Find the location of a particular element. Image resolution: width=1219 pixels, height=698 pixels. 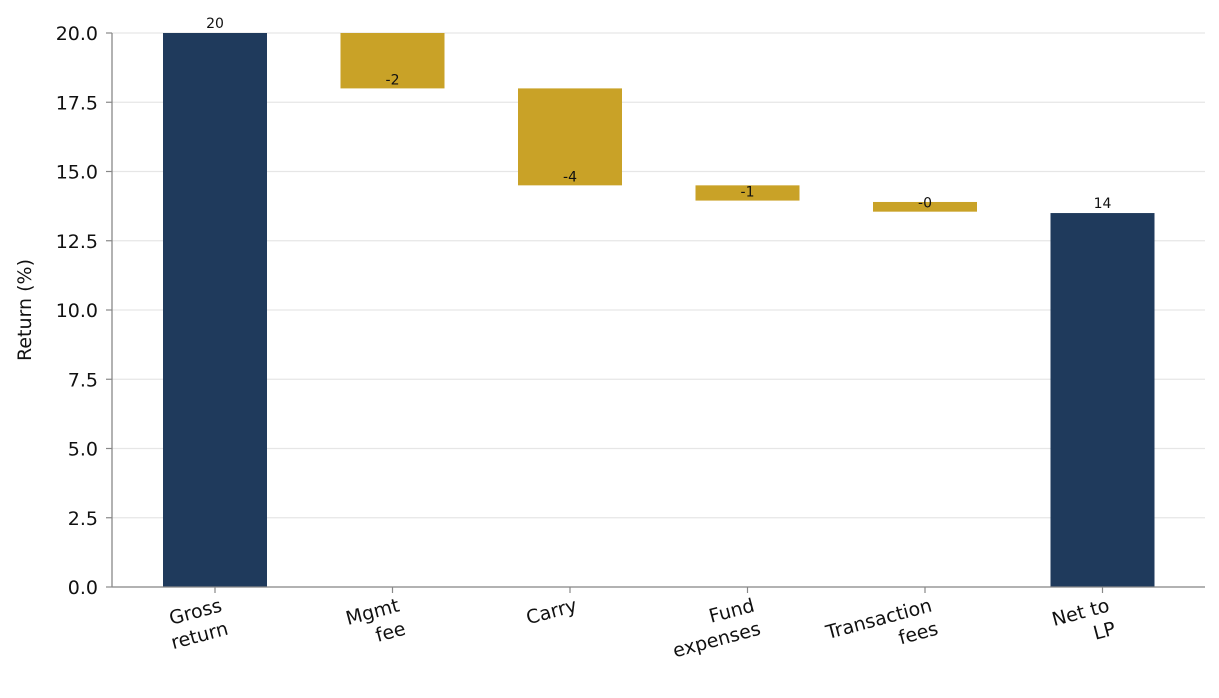

x-tick-label: Carry is located at coordinates (551, 612).